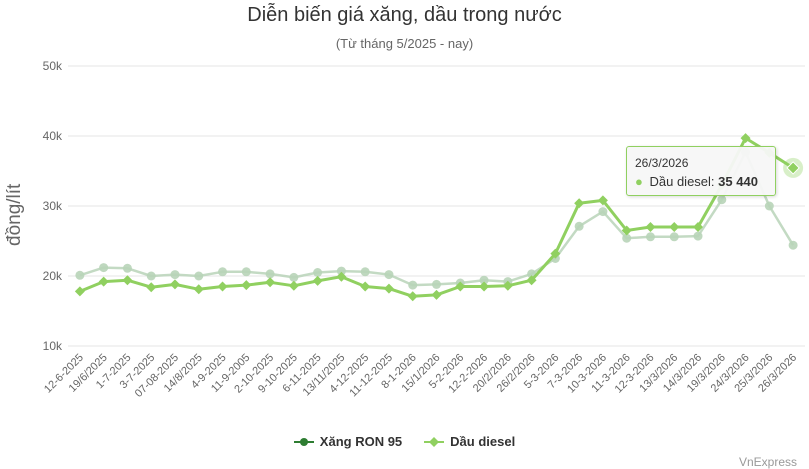 The width and height of the screenshot is (809, 469). I want to click on tooltip-series: Dầu diesel:, so click(682, 181).